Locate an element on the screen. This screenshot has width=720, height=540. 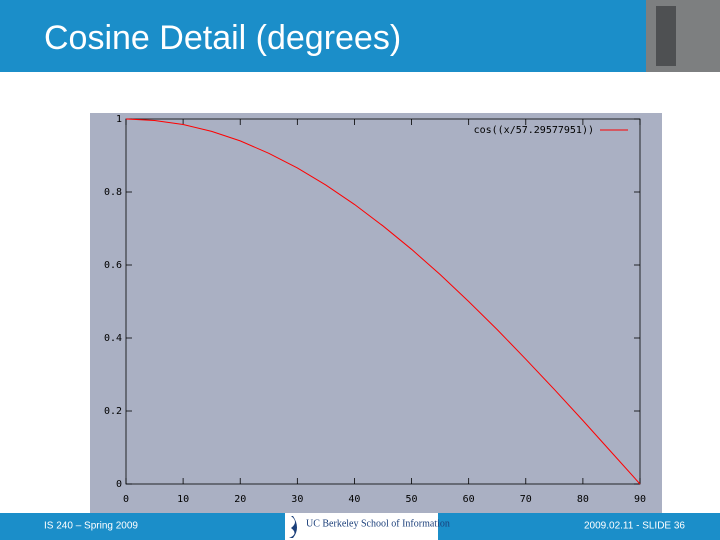
slide-title: Cosine Detail (degrees) is located at coordinates (222, 38).